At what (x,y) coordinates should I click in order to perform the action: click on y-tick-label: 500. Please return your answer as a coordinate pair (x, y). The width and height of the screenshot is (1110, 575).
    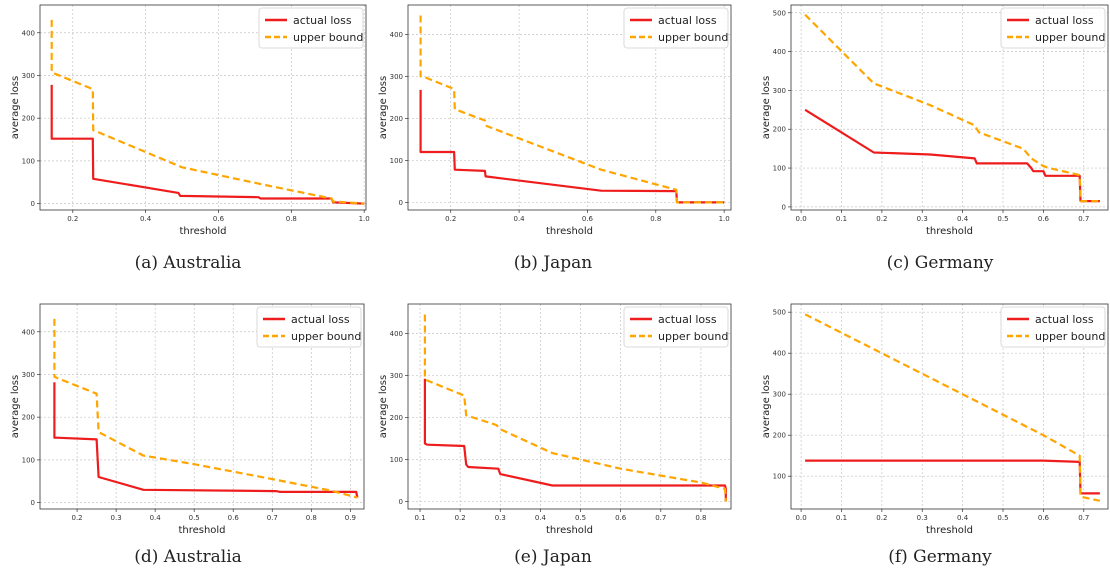
    Looking at the image, I should click on (779, 13).